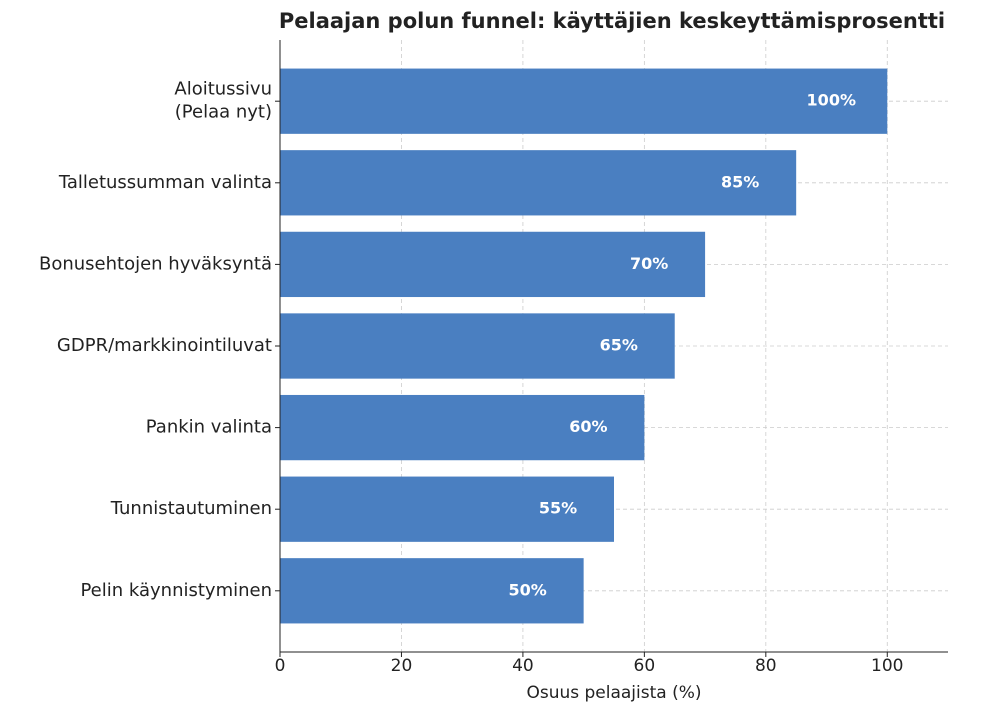 This screenshot has width=1000, height=717. I want to click on y-tick-label: Talletussumman valinta, so click(165, 182).